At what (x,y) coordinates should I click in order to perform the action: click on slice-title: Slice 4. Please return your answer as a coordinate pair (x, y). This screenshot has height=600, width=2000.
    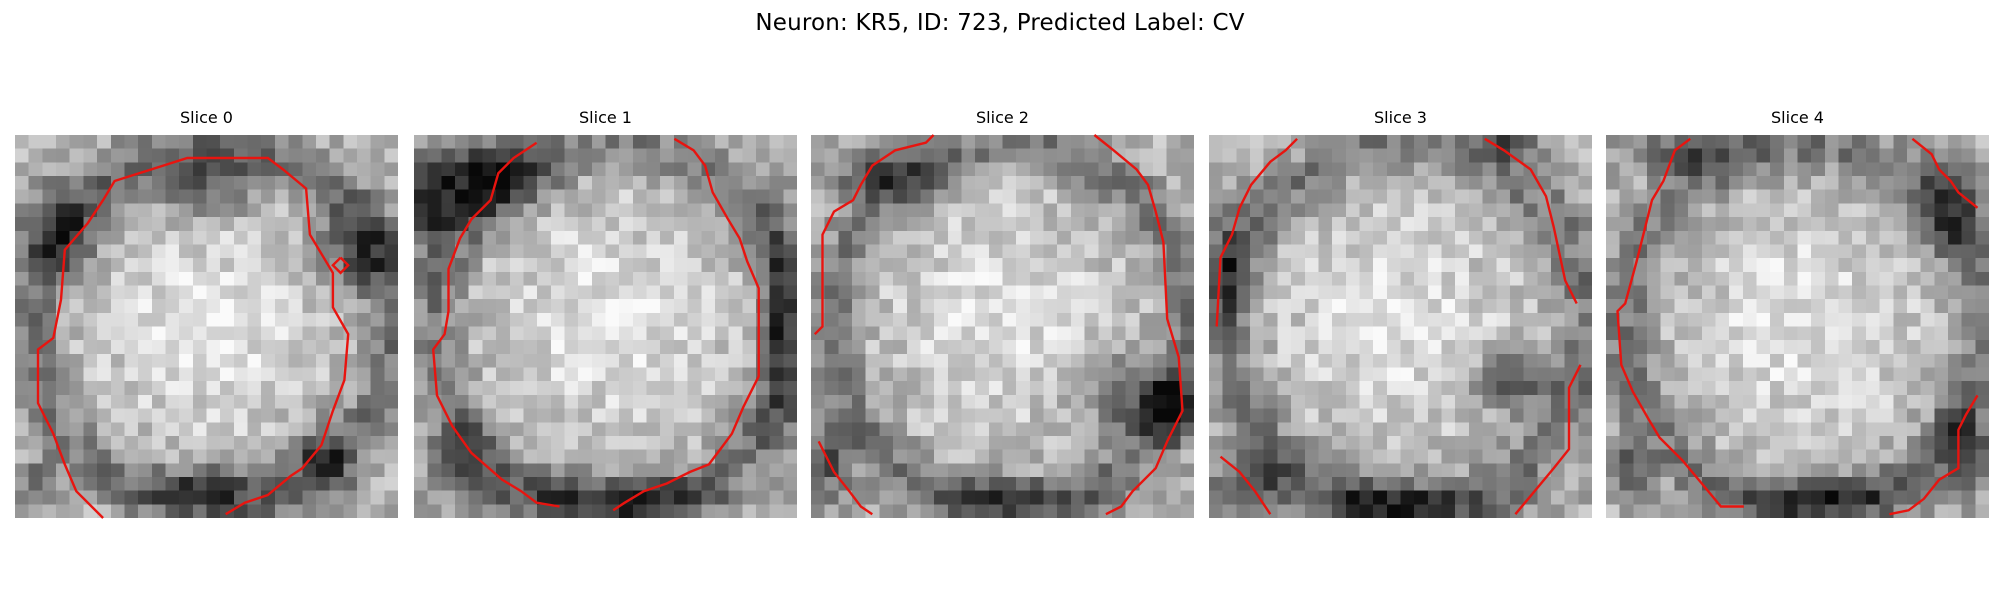
    Looking at the image, I should click on (1797, 117).